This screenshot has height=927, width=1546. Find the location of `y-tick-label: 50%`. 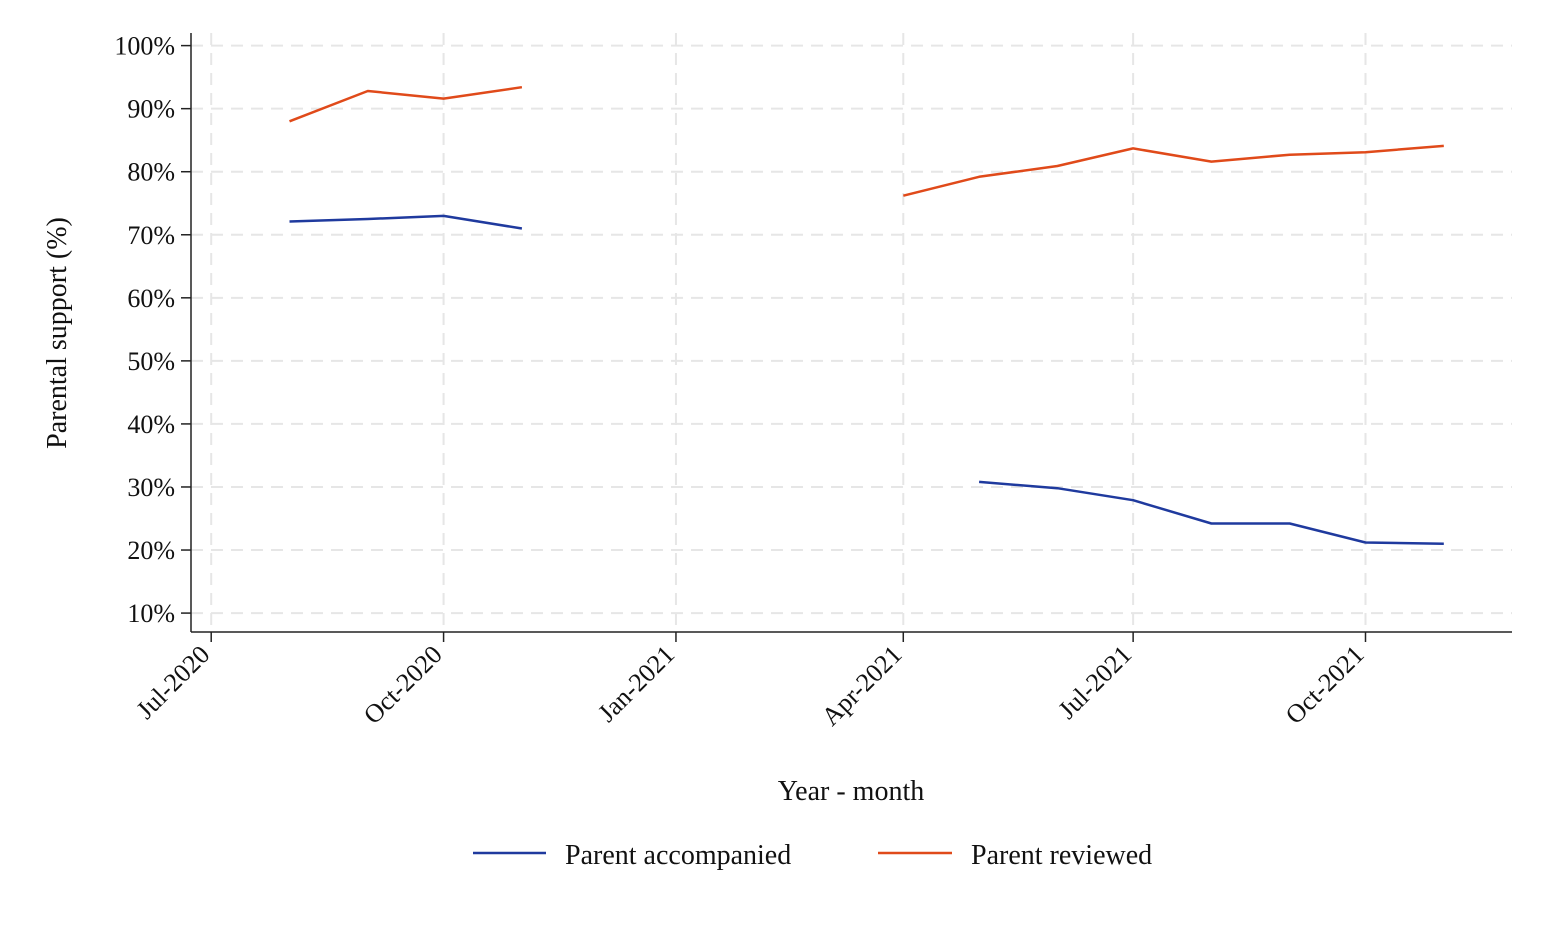

y-tick-label: 50% is located at coordinates (151, 361).